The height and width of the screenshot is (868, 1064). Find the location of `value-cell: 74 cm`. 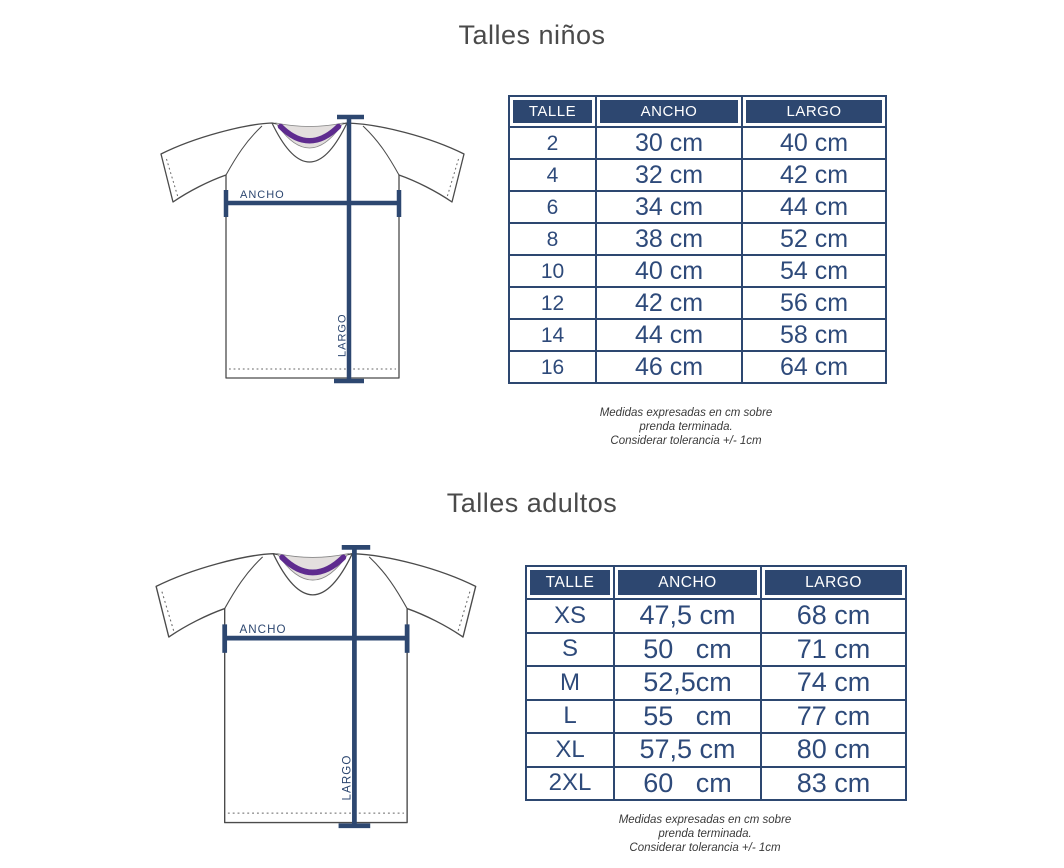

value-cell: 74 cm is located at coordinates (833, 683).